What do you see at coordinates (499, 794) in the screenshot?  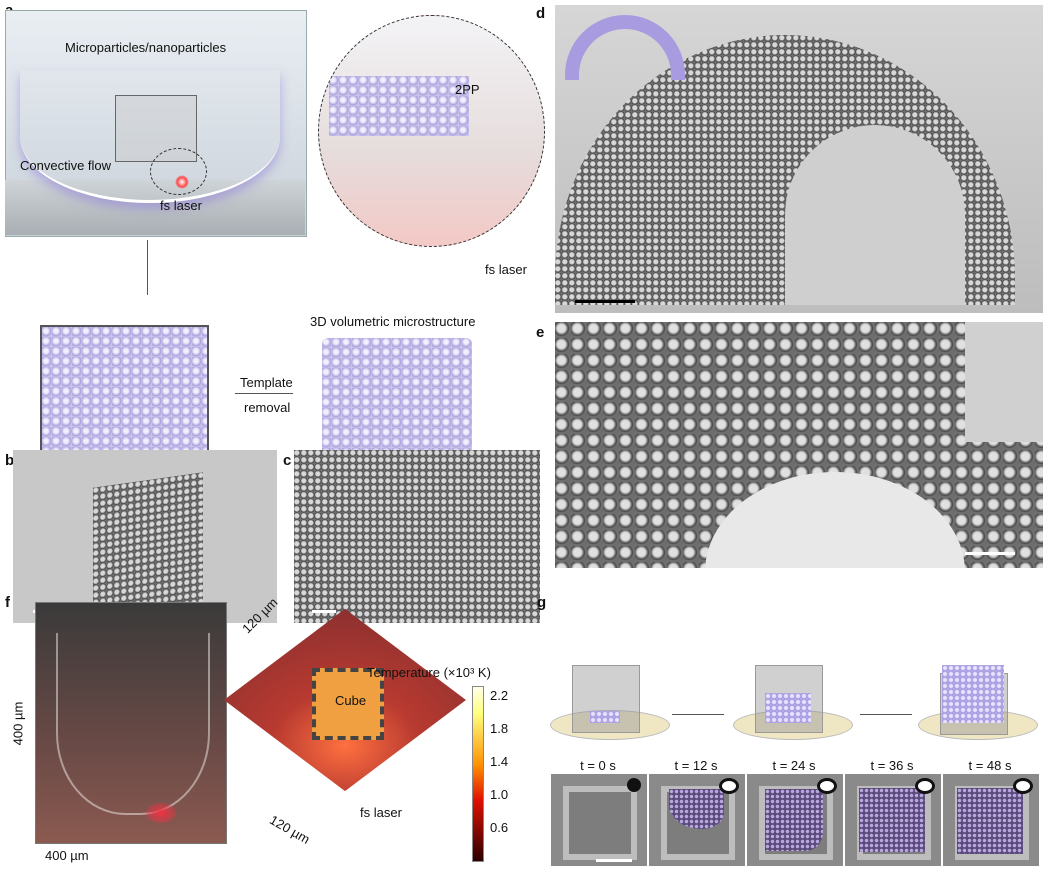 I see `colorbar-tick: 1.0` at bounding box center [499, 794].